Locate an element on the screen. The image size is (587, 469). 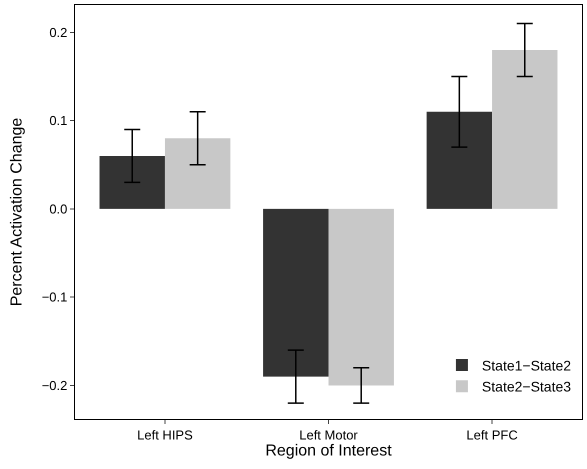
legend-label: State1−State2 is located at coordinates (527, 366).